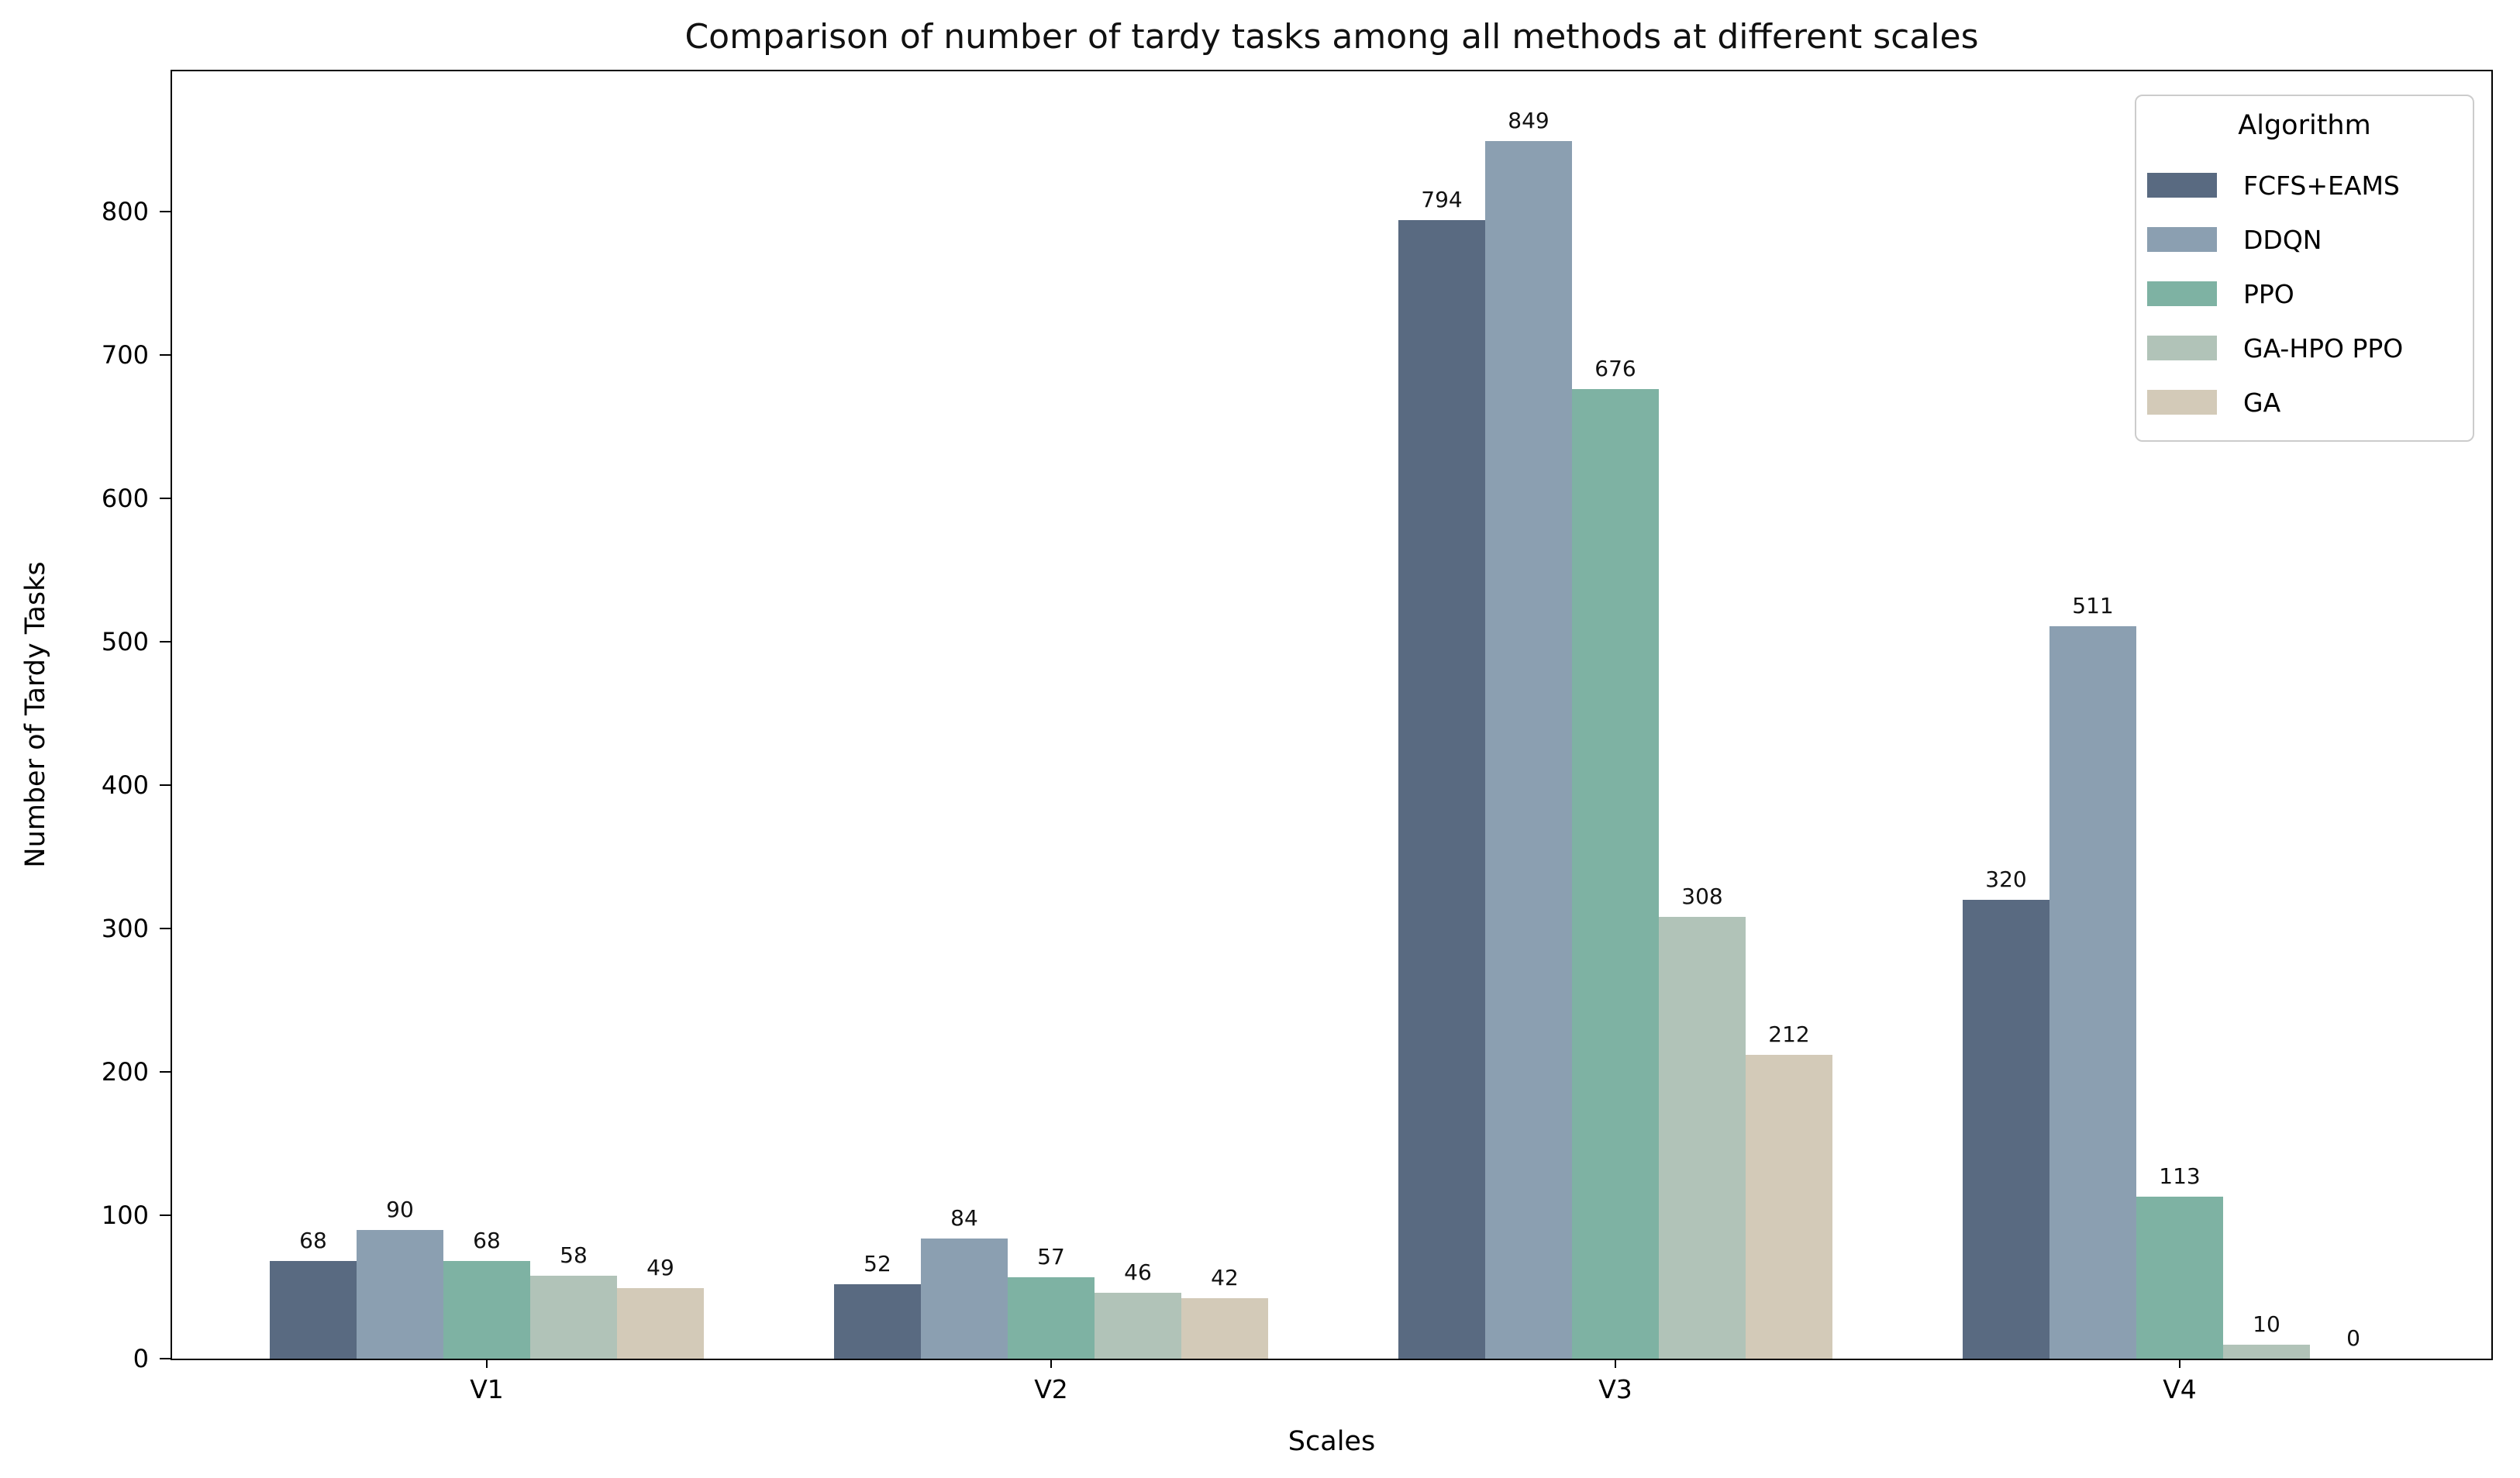 The image size is (2520, 1478). What do you see at coordinates (661, 1323) in the screenshot?
I see `bar-ga-v1` at bounding box center [661, 1323].